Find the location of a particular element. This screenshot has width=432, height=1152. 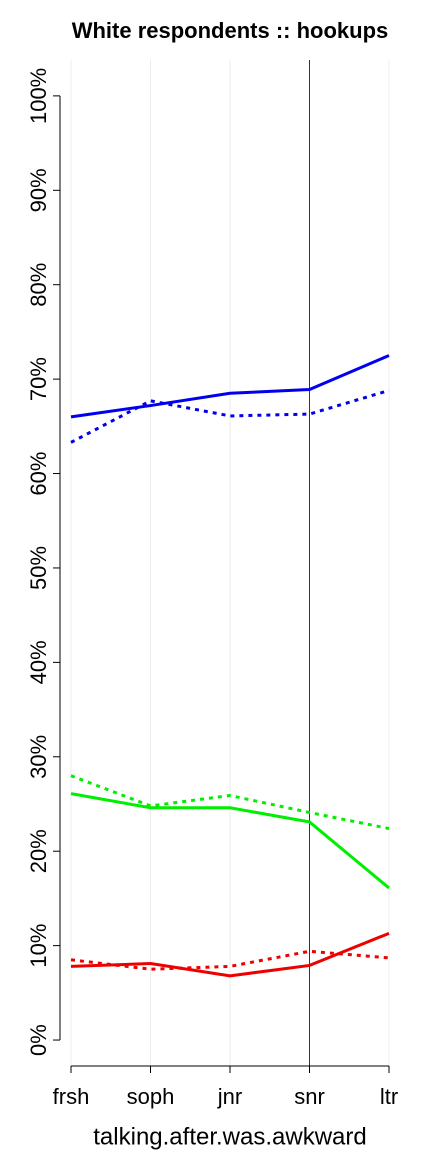

y-tick-label: 0% is located at coordinates (38, 1040).